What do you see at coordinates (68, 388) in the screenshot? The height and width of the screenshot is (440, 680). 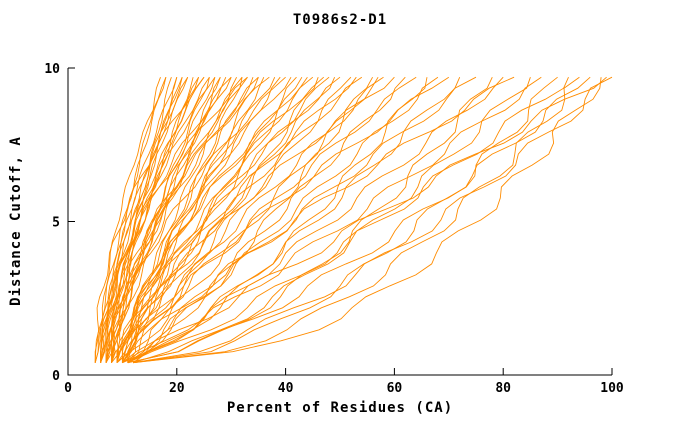 I see `x-tick-label: 0` at bounding box center [68, 388].